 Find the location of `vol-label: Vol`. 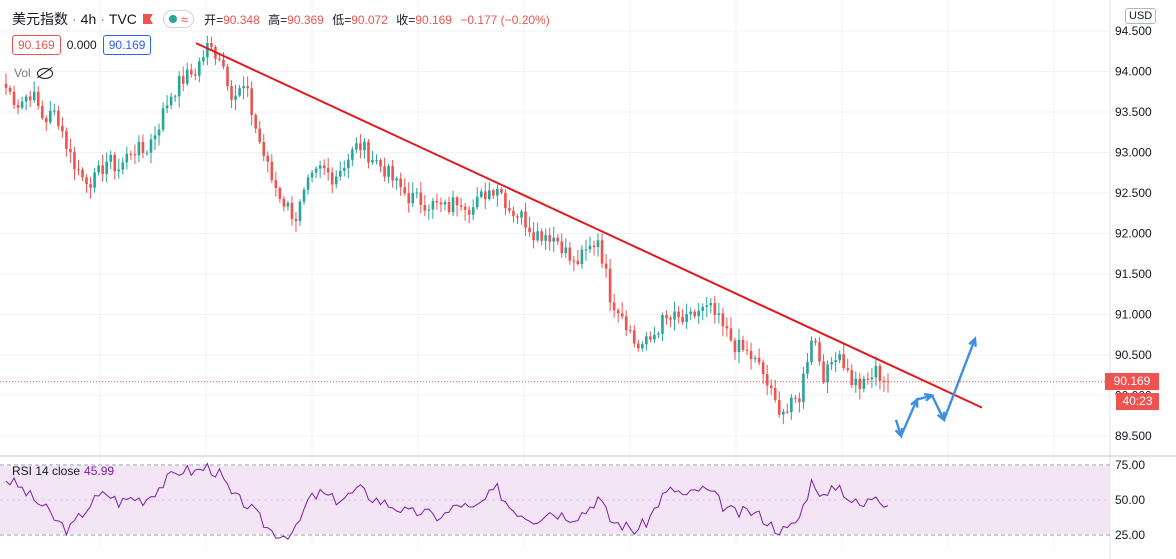

vol-label: Vol is located at coordinates (22, 73).